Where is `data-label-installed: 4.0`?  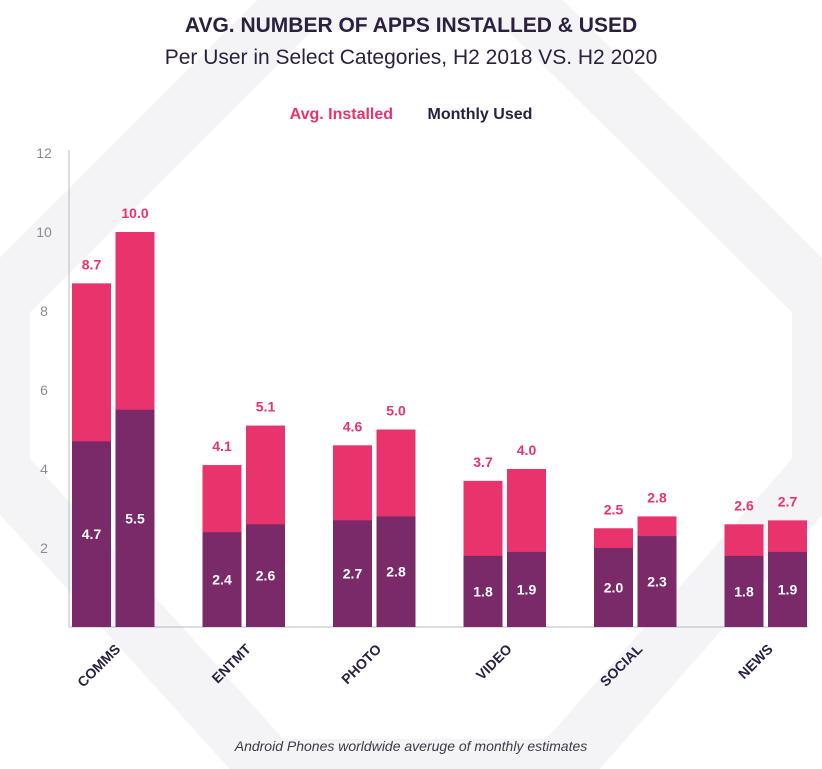 data-label-installed: 4.0 is located at coordinates (527, 450).